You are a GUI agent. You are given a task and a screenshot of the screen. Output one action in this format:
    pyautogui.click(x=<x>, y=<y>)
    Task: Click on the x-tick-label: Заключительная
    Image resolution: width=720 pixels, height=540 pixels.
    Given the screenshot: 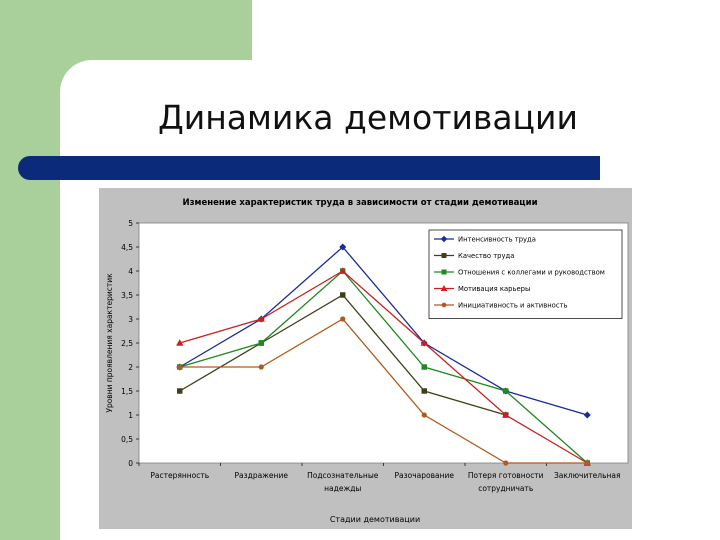 What is the action you would take?
    pyautogui.click(x=587, y=475)
    